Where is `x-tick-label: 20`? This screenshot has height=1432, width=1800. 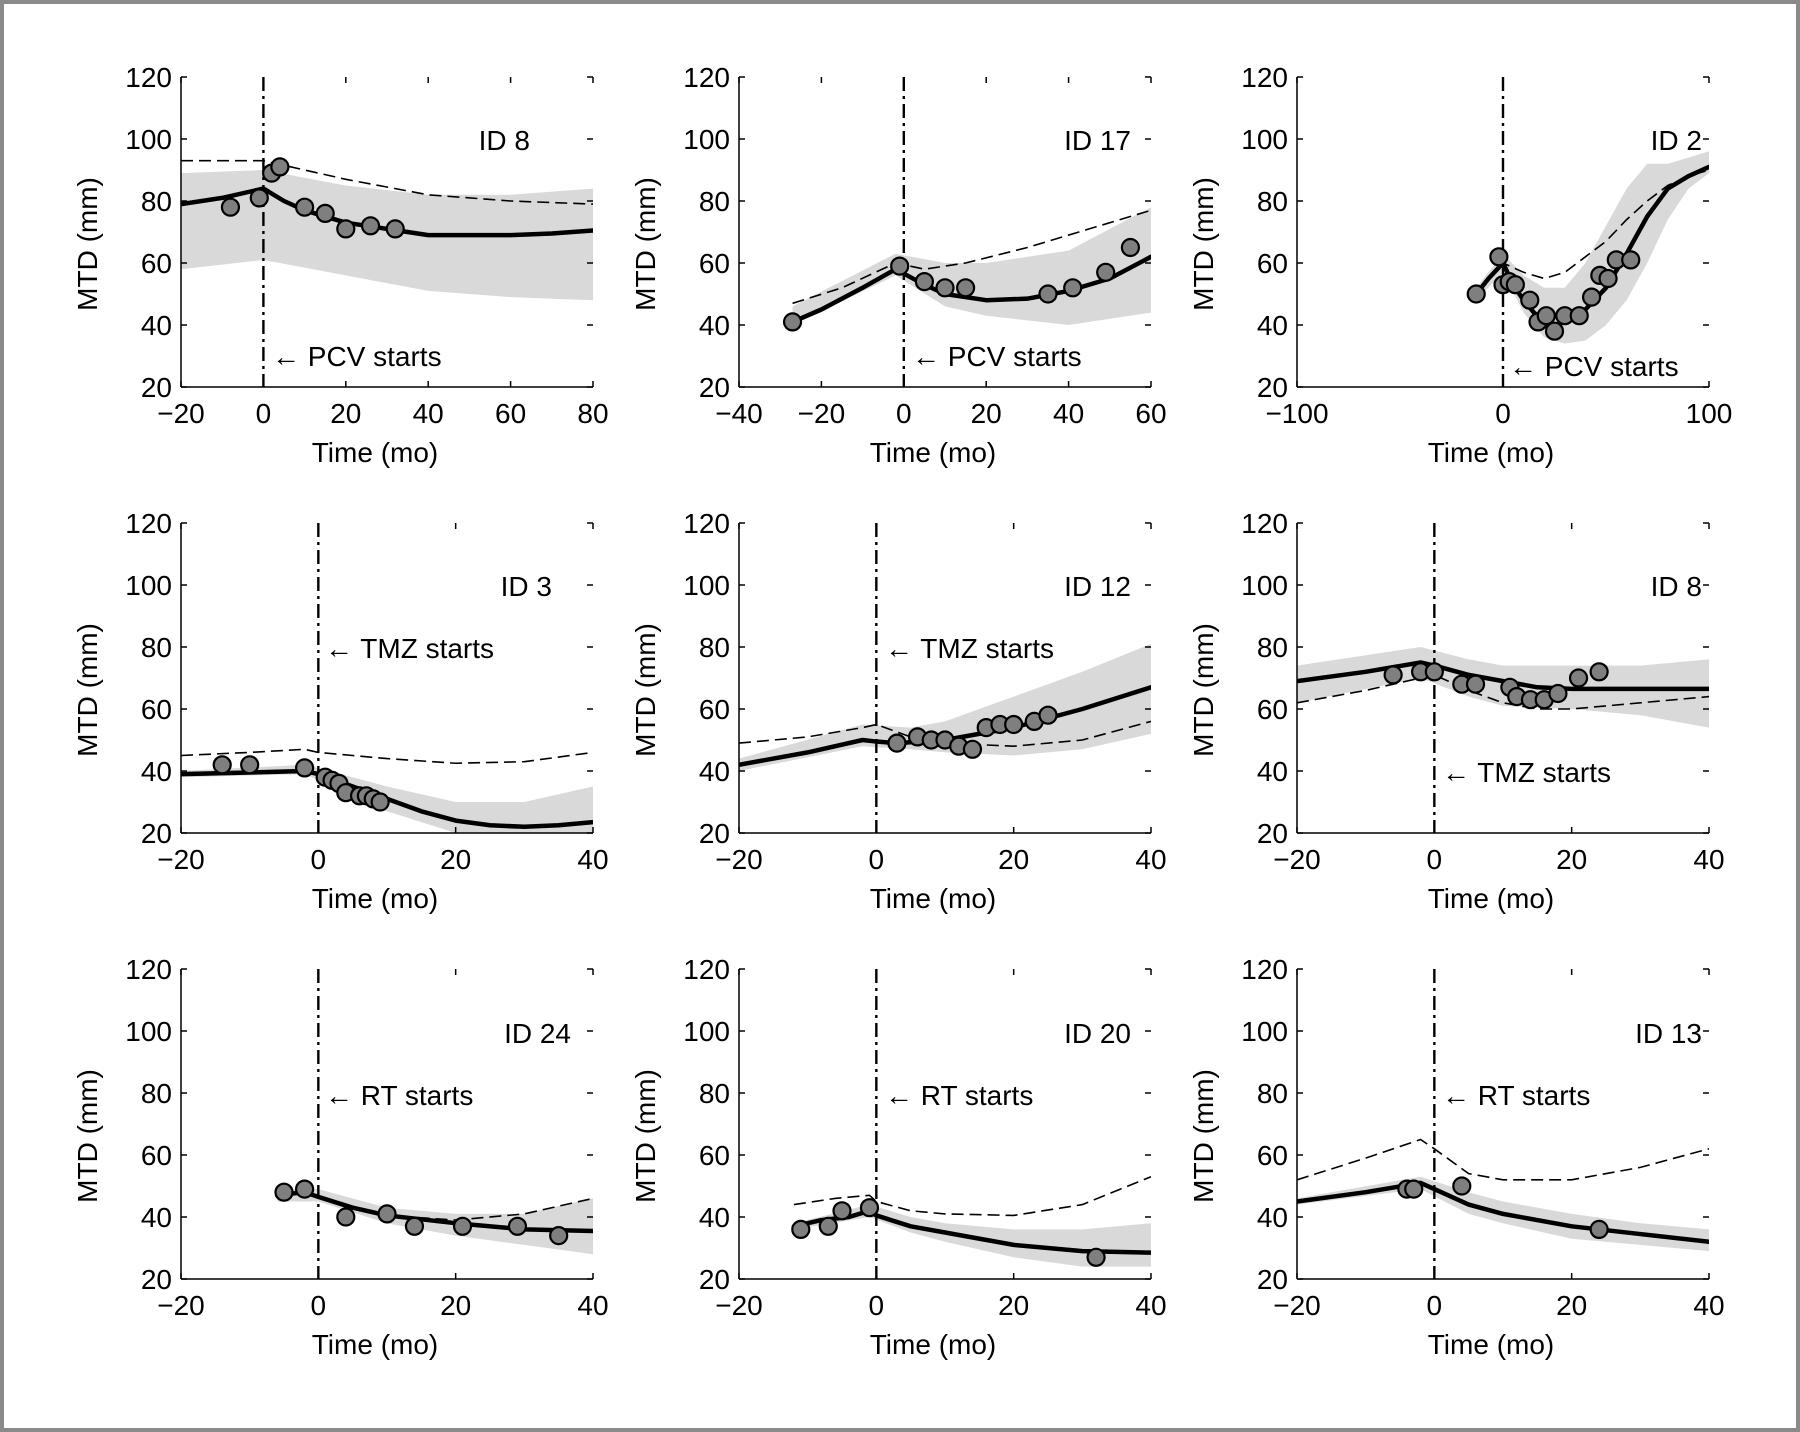 x-tick-label: 20 is located at coordinates (1013, 859).